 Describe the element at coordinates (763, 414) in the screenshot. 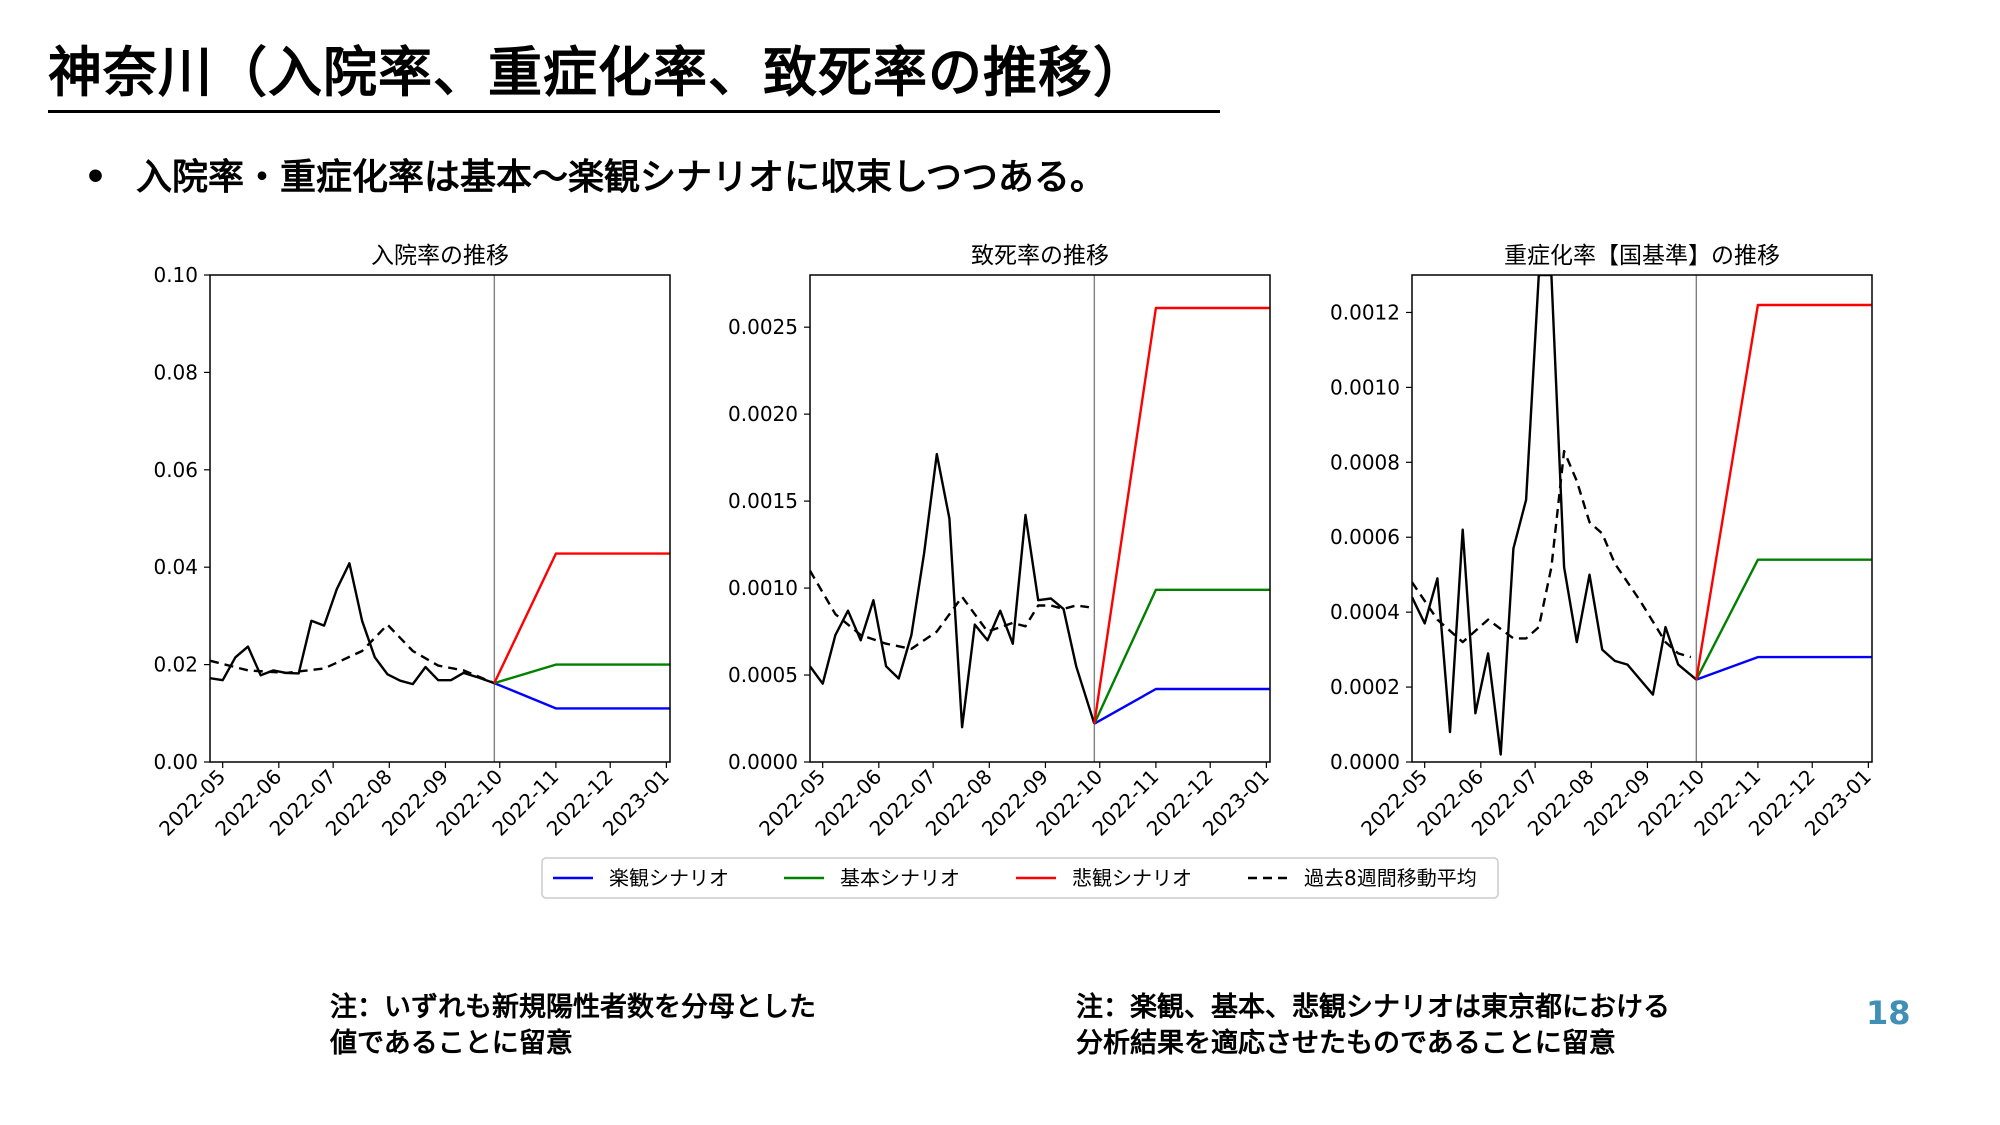

I see `y-tick-label: 0.0020` at that location.